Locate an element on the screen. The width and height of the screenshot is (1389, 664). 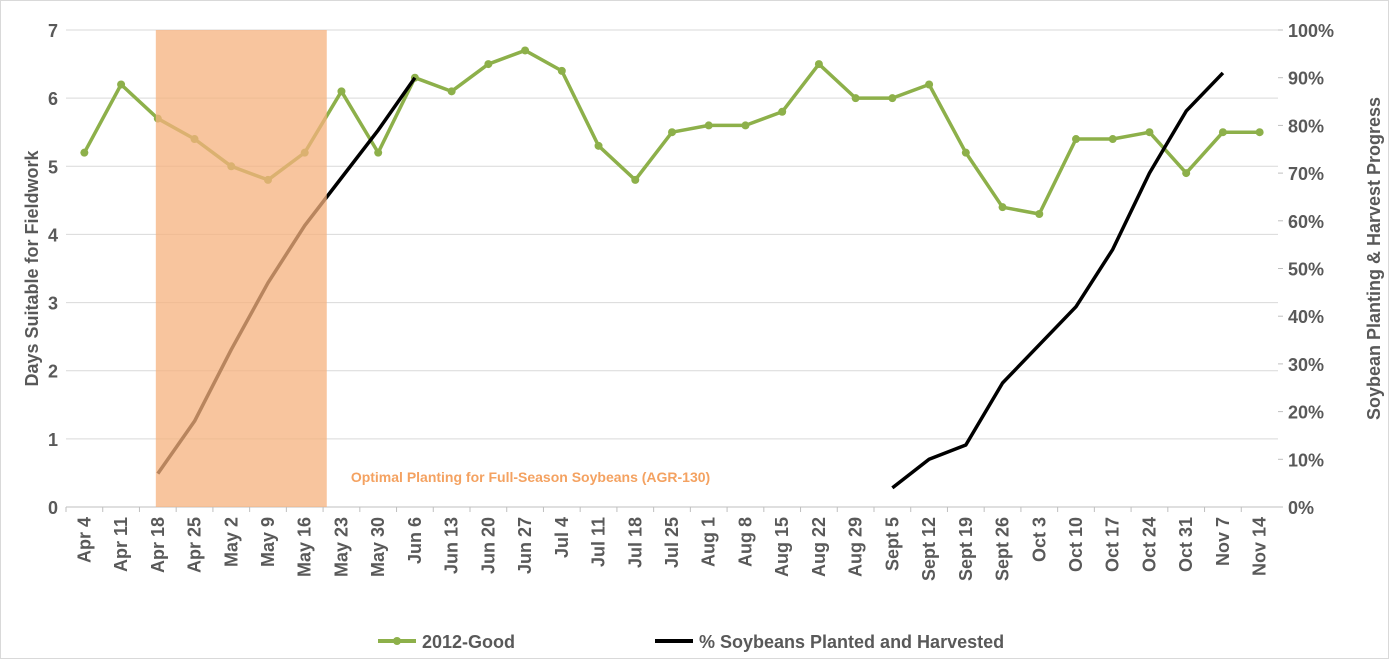
y-tick-label: 6 is located at coordinates (53, 99).